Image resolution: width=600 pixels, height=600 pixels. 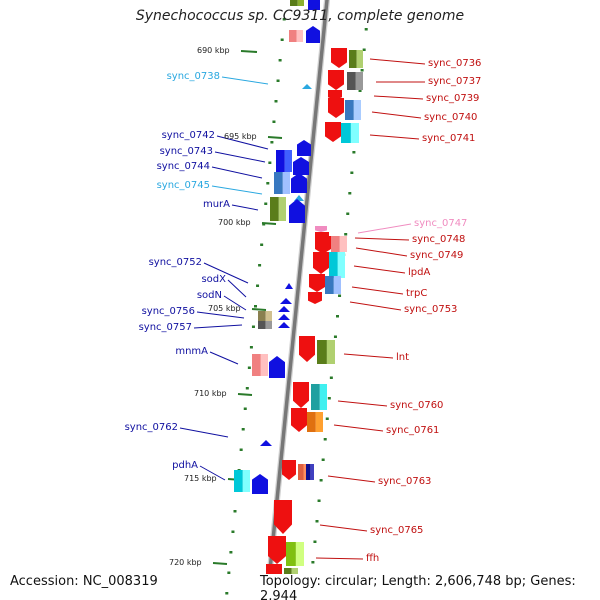 What do you see at coordinates (188, 135) in the screenshot?
I see `gene-label-sync_0742: sync_0742` at bounding box center [188, 135].